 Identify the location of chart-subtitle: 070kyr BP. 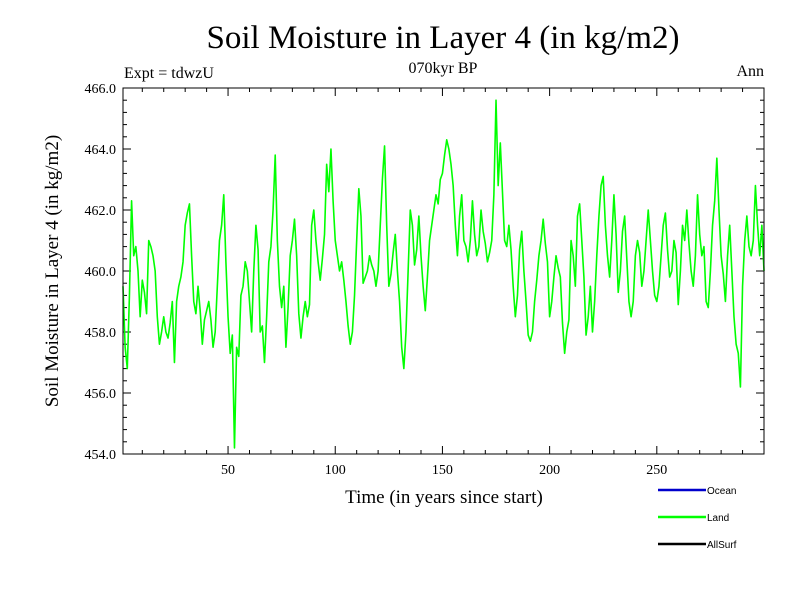
(443, 68).